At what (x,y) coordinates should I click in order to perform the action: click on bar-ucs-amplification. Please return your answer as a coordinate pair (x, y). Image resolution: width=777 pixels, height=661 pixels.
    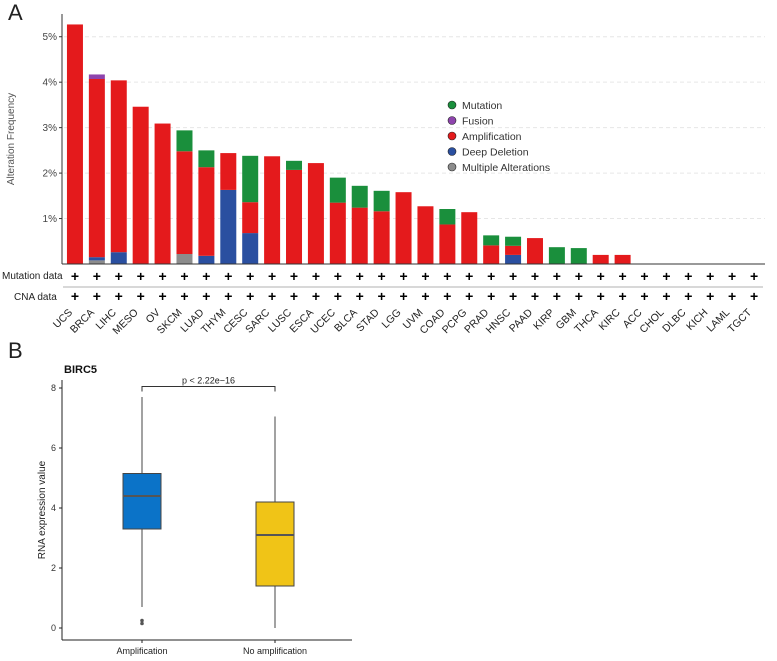
    Looking at the image, I should click on (74, 144).